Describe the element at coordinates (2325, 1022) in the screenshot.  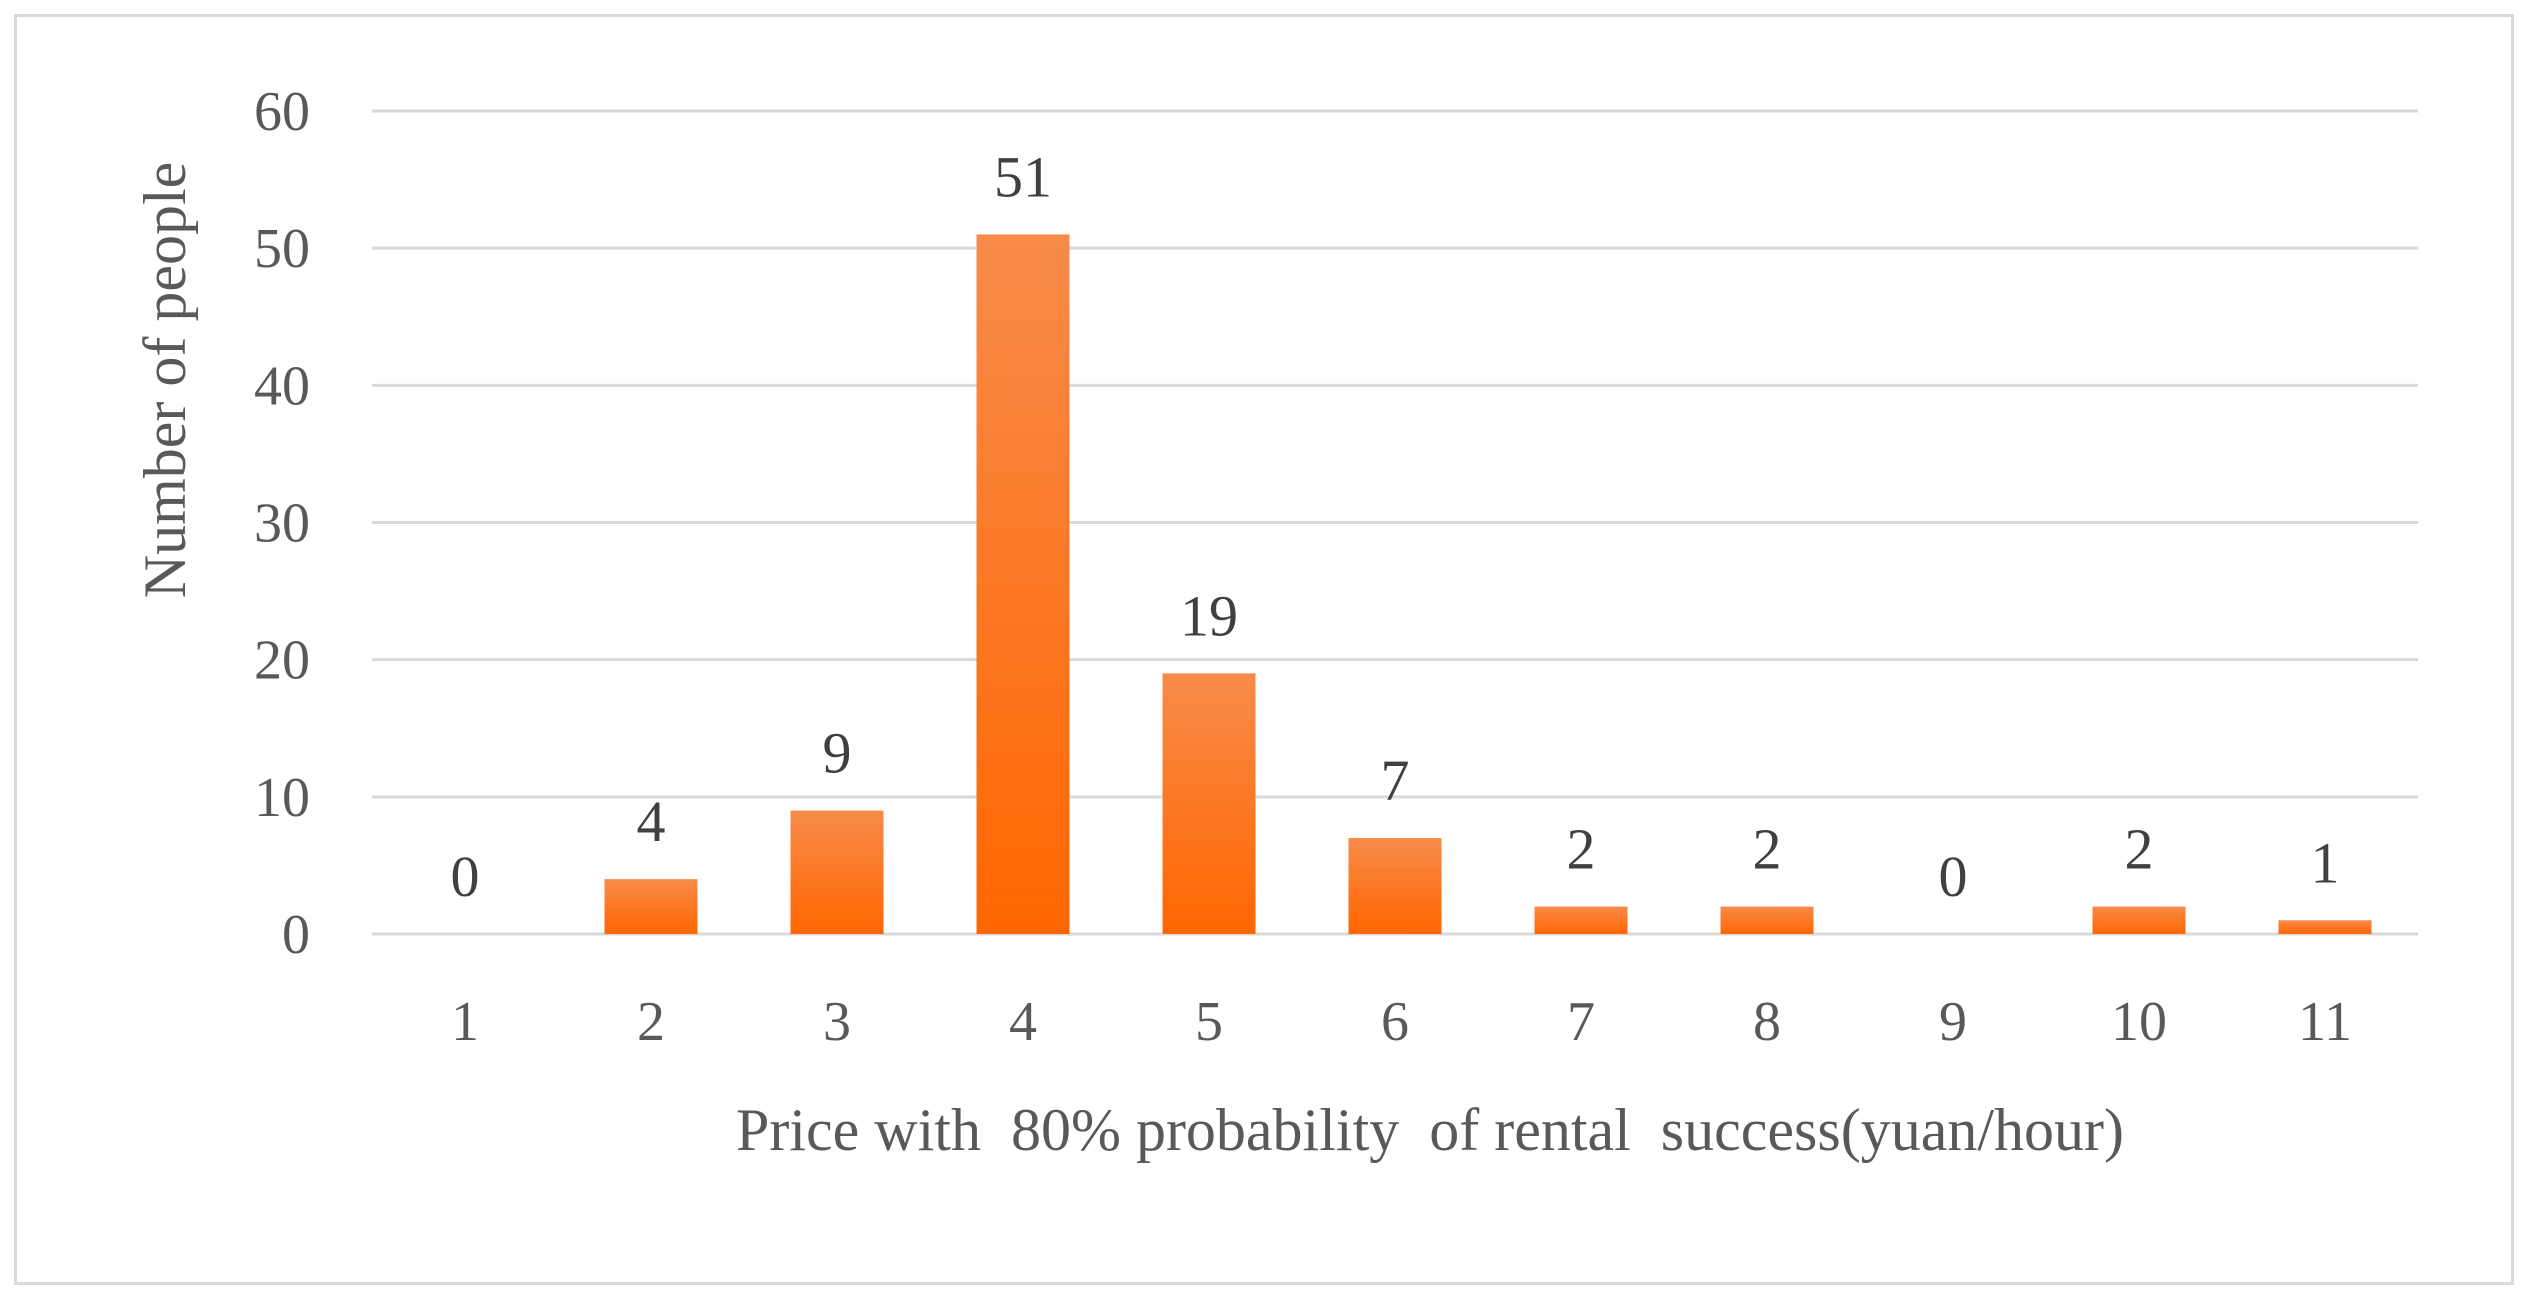
I see `x-tick-label: 11` at that location.